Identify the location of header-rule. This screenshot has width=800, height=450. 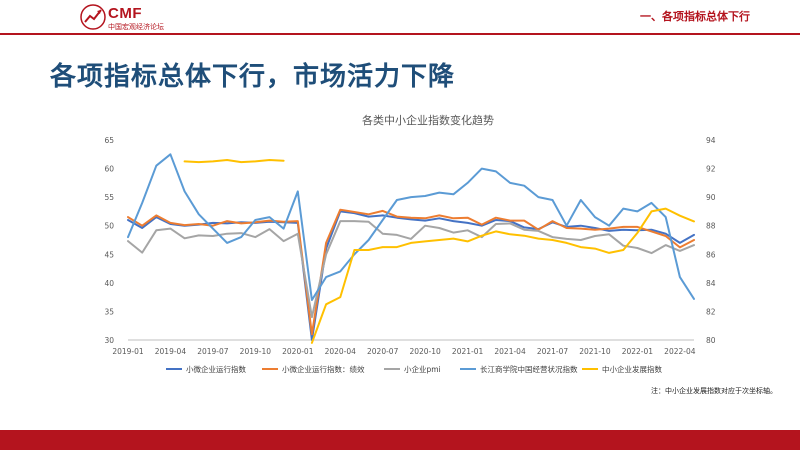
(400, 34).